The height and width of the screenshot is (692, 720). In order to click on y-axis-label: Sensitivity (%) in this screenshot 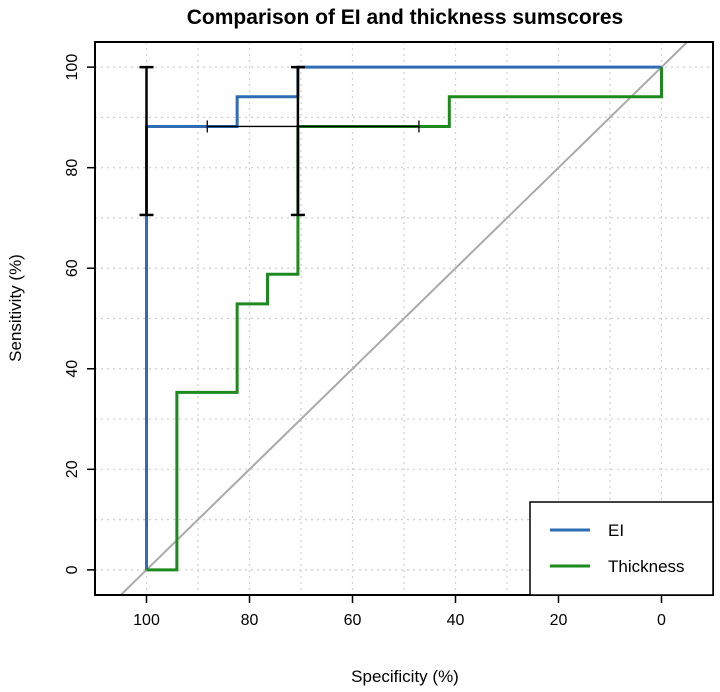, I will do `click(15, 308)`.